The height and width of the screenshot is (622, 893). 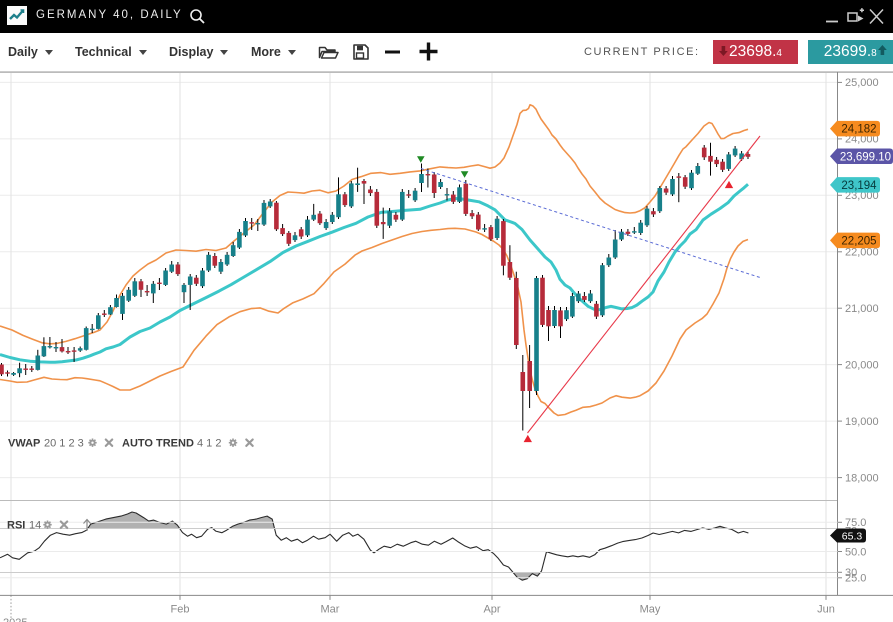 What do you see at coordinates (35, 526) in the screenshot?
I see `svg-text: 14` at bounding box center [35, 526].